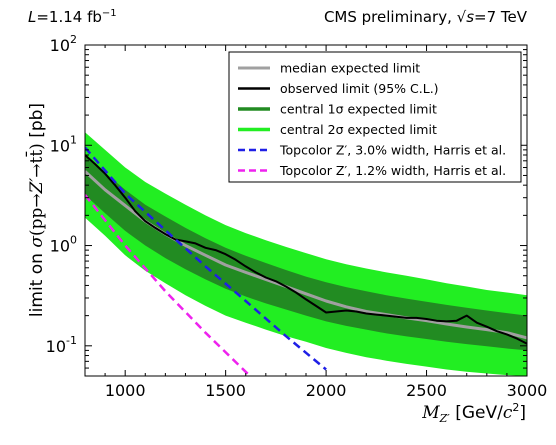 The height and width of the screenshot is (445, 556). Describe the element at coordinates (350, 68) in the screenshot. I see `legend-label: median expected limit` at that location.